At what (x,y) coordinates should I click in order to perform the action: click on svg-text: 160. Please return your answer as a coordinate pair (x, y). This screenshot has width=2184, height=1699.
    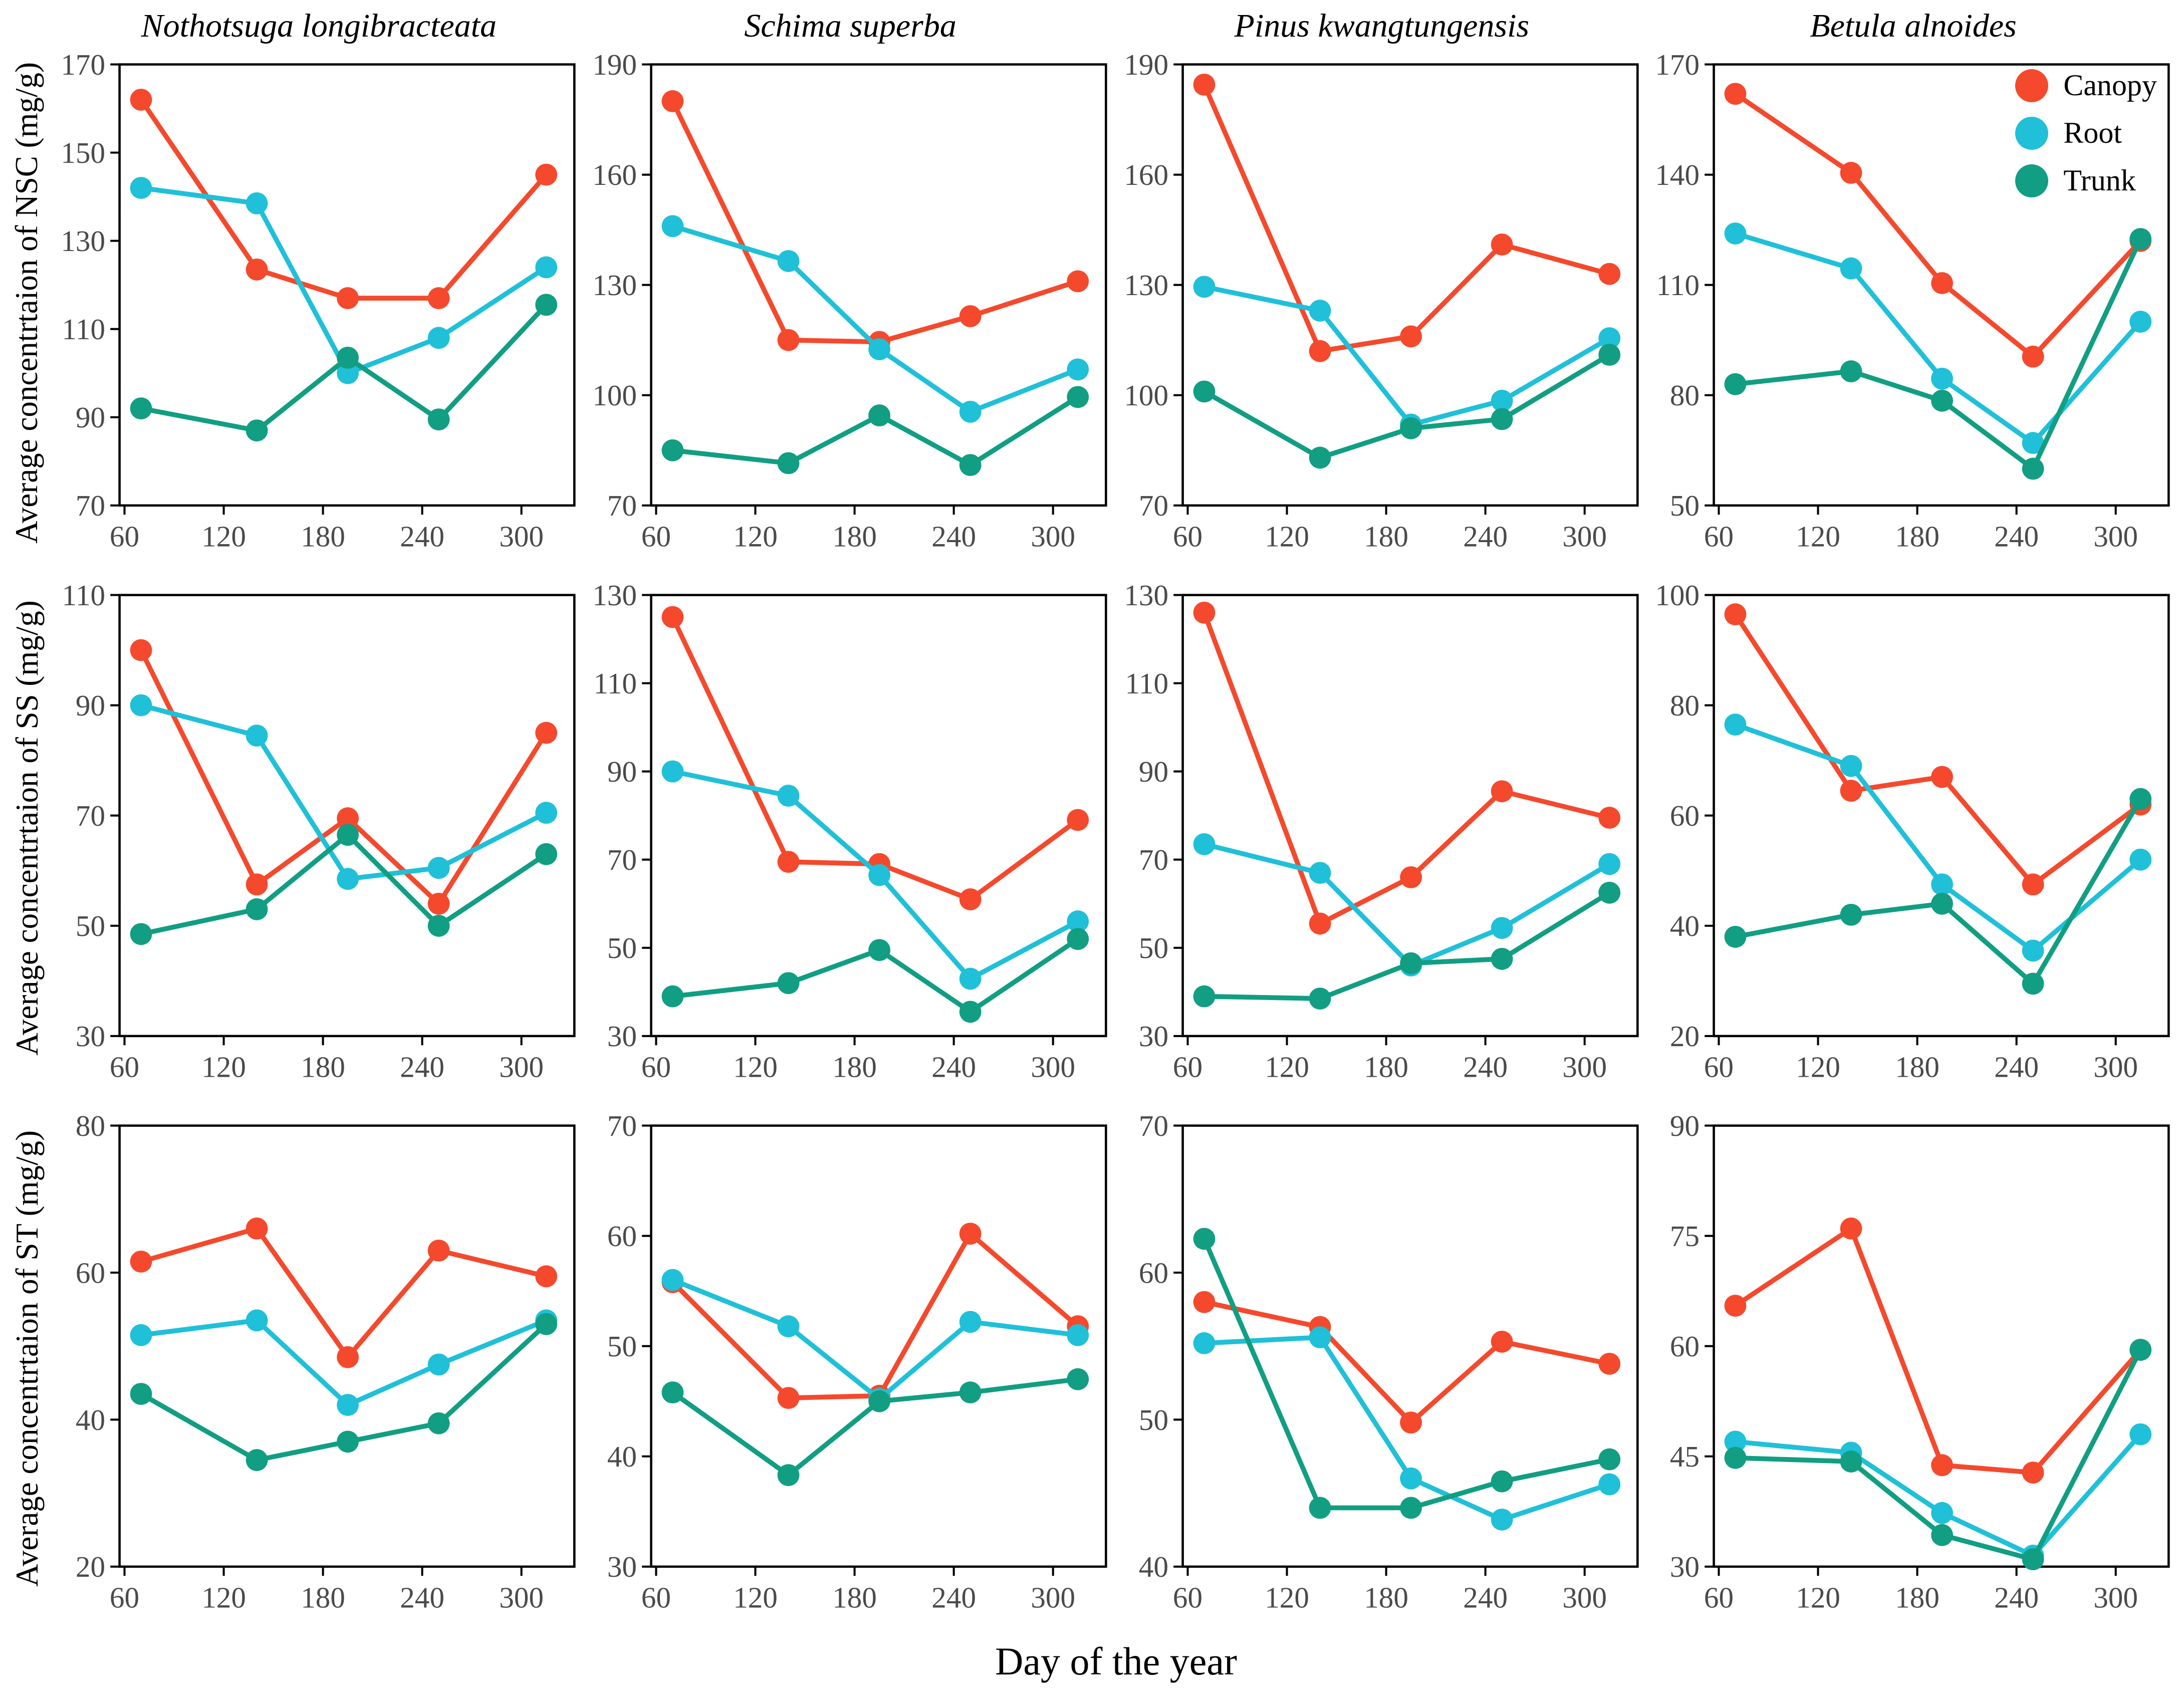
    Looking at the image, I should click on (614, 174).